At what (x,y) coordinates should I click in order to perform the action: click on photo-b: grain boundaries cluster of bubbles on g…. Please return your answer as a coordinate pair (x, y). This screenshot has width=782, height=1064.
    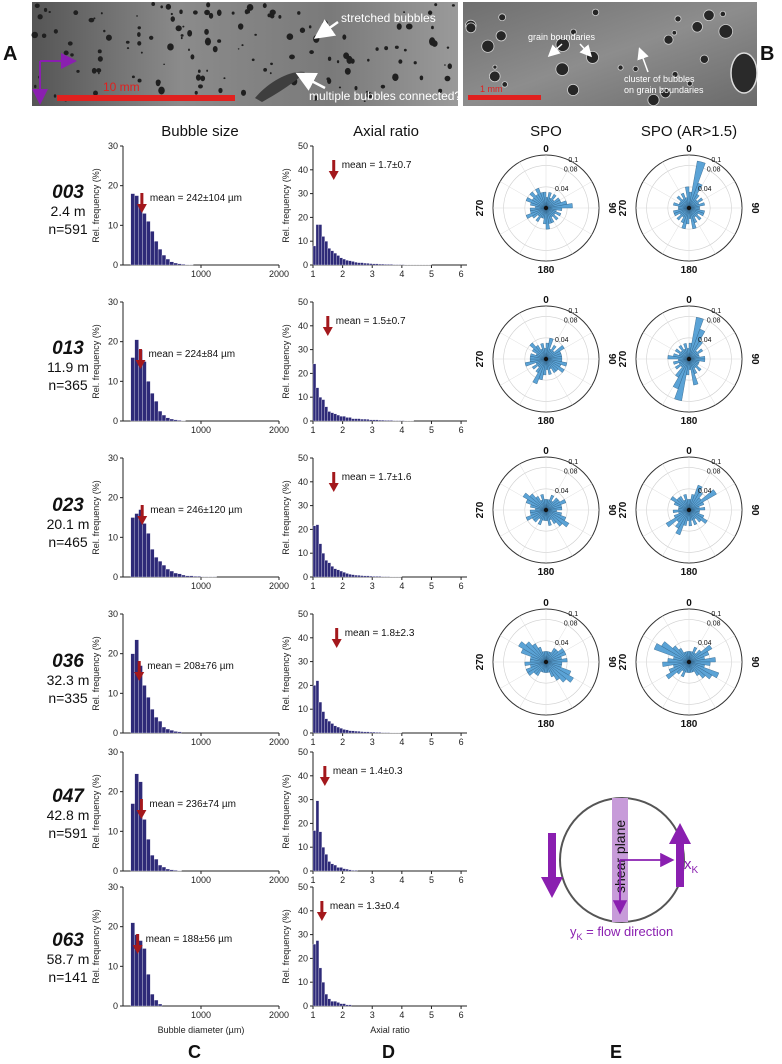
    Looking at the image, I should click on (610, 54).